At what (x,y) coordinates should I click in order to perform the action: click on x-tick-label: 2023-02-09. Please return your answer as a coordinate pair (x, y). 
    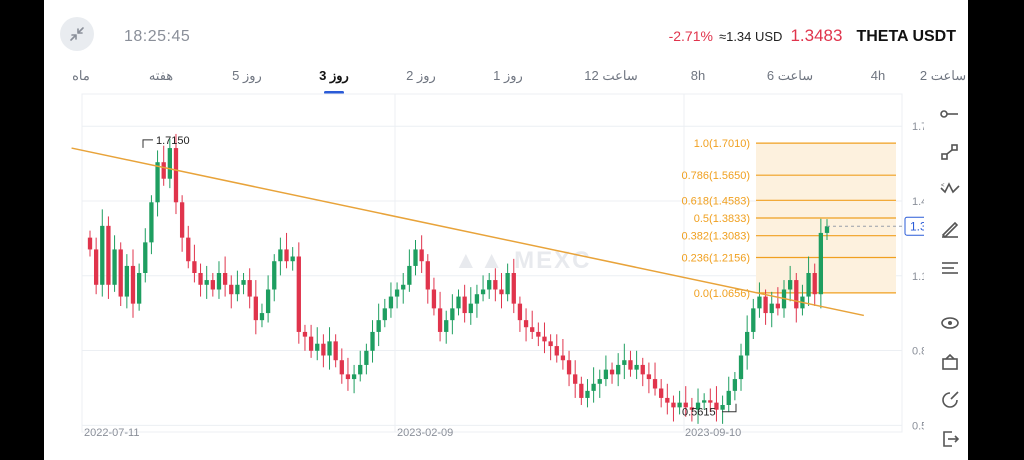
    Looking at the image, I should click on (425, 433).